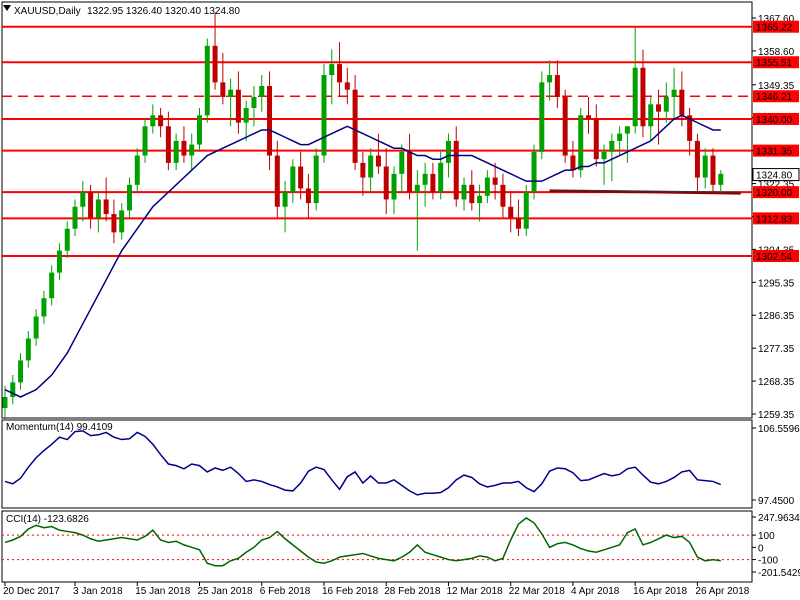 This screenshot has height=600, width=800. I want to click on level-badge-label: 1346.21, so click(774, 97).